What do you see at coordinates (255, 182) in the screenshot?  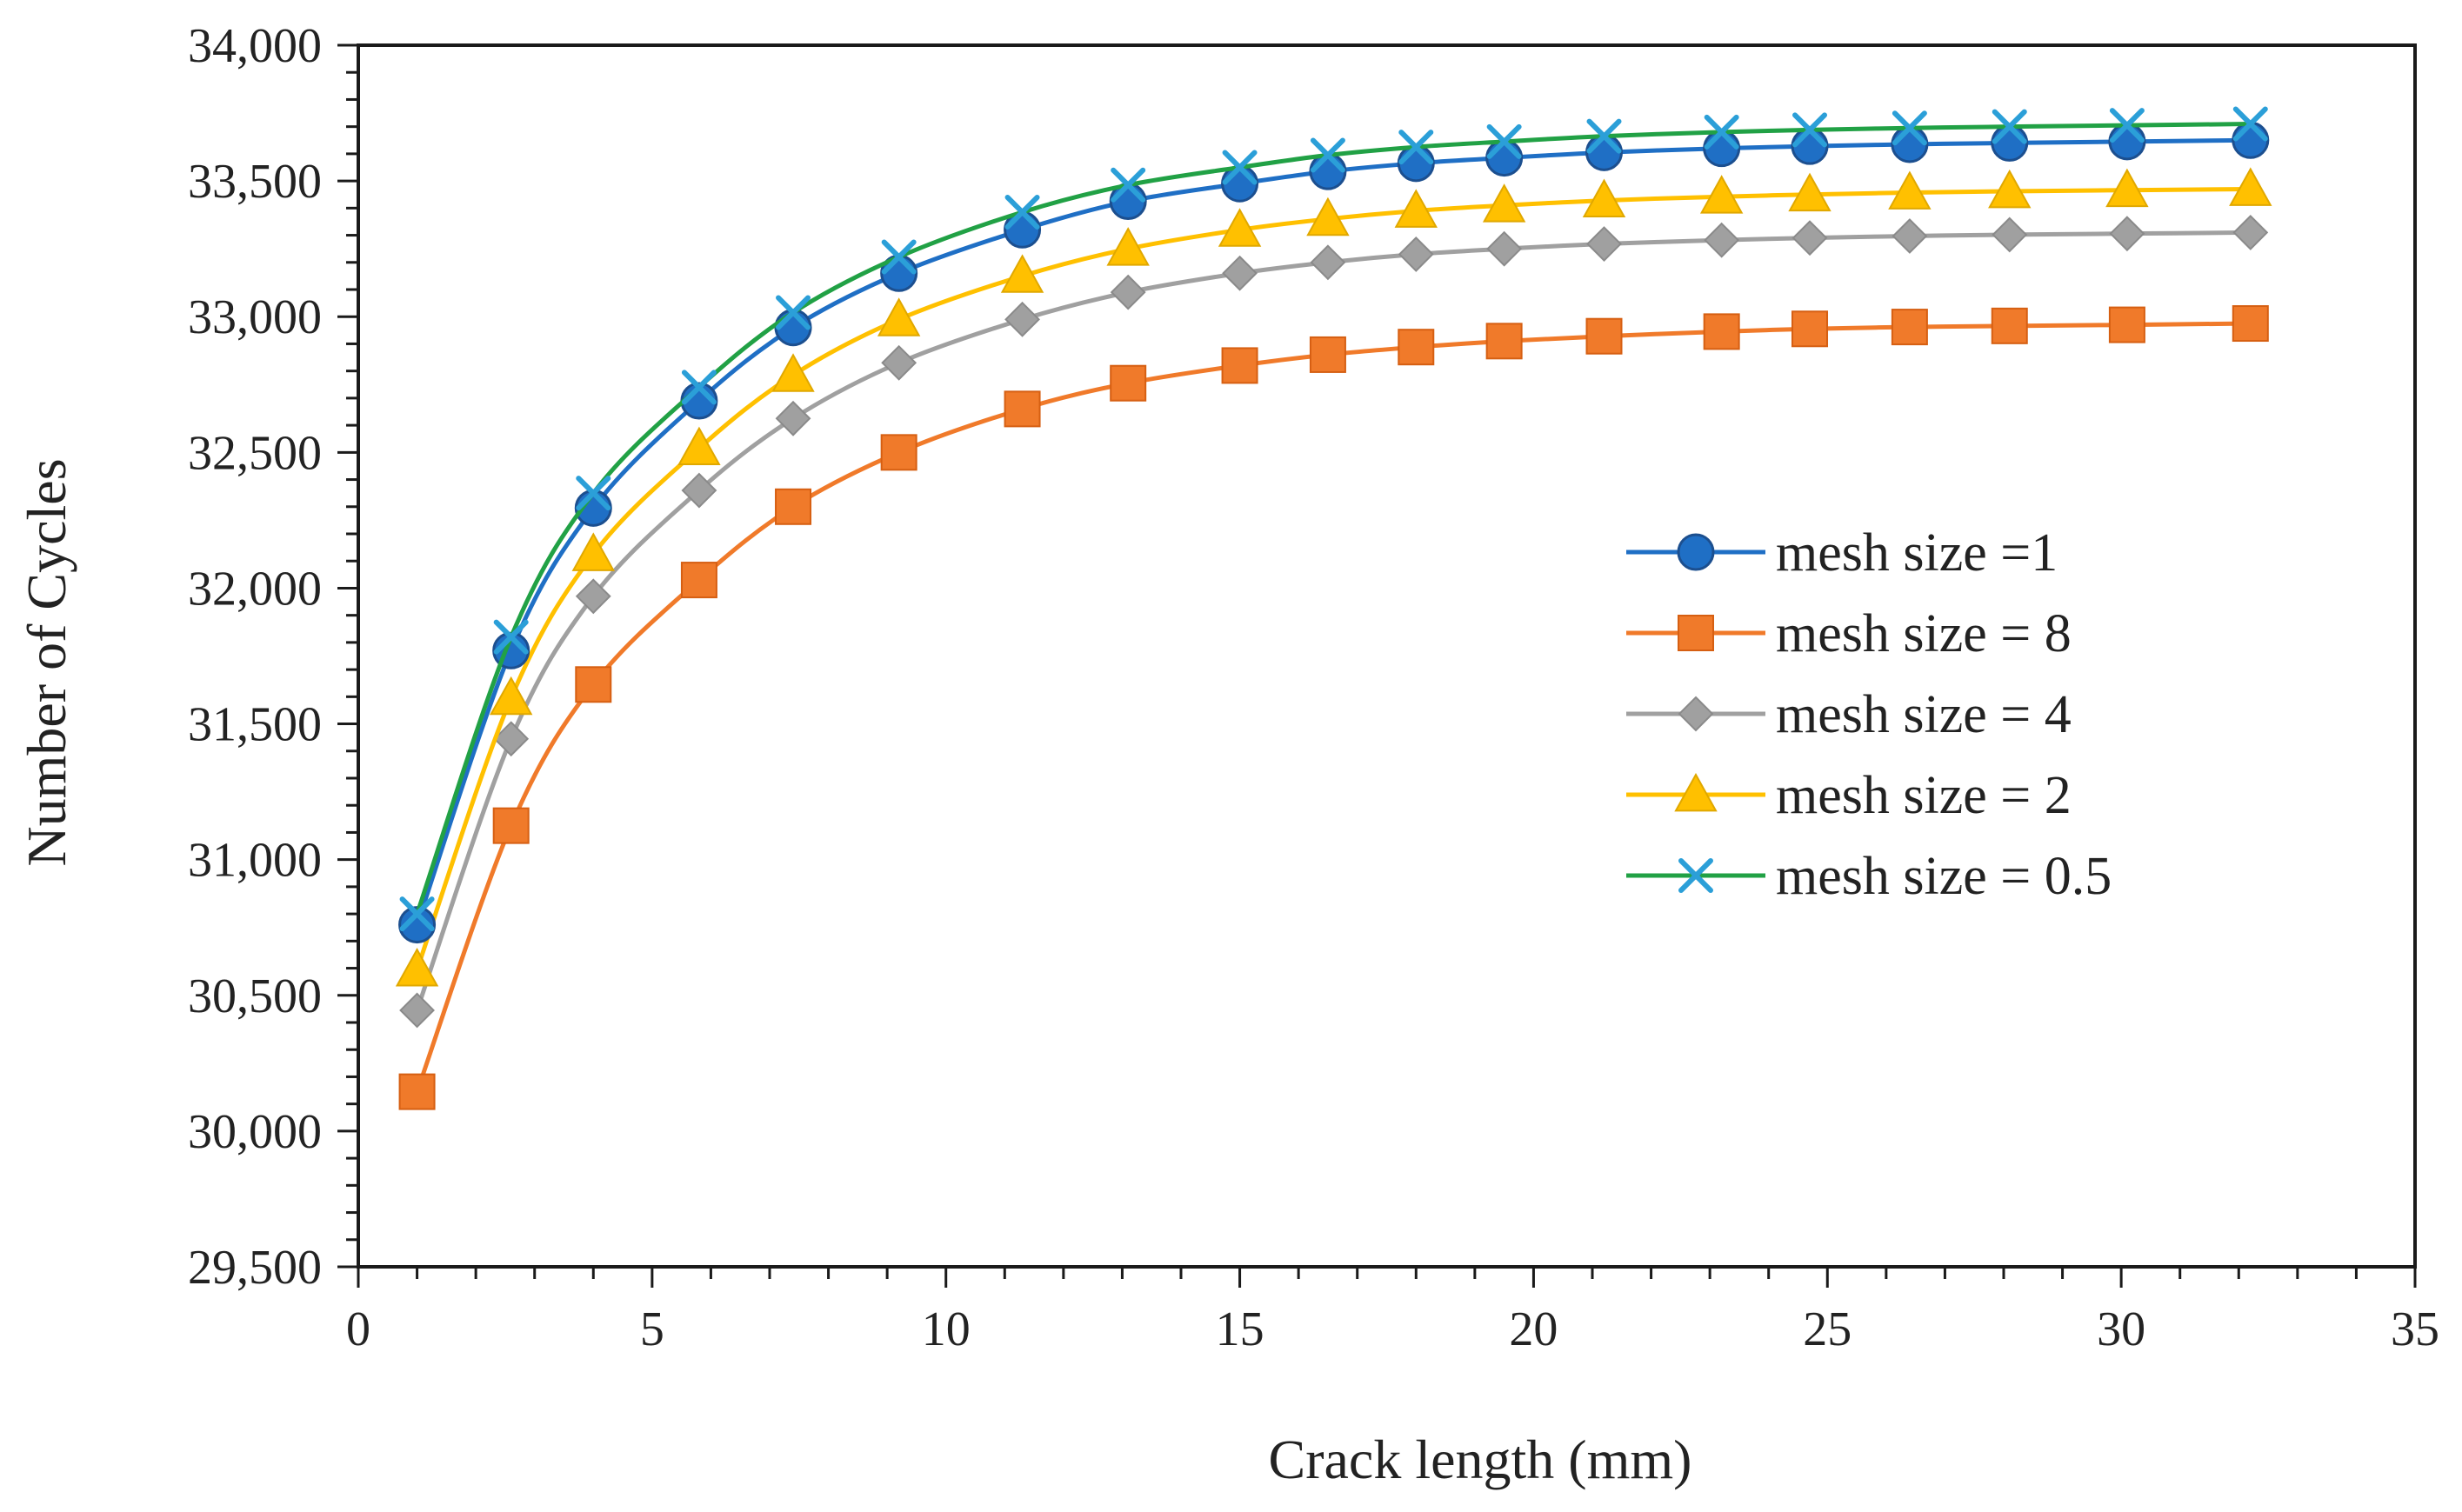 I see `y-tick-label: 33,500` at bounding box center [255, 182].